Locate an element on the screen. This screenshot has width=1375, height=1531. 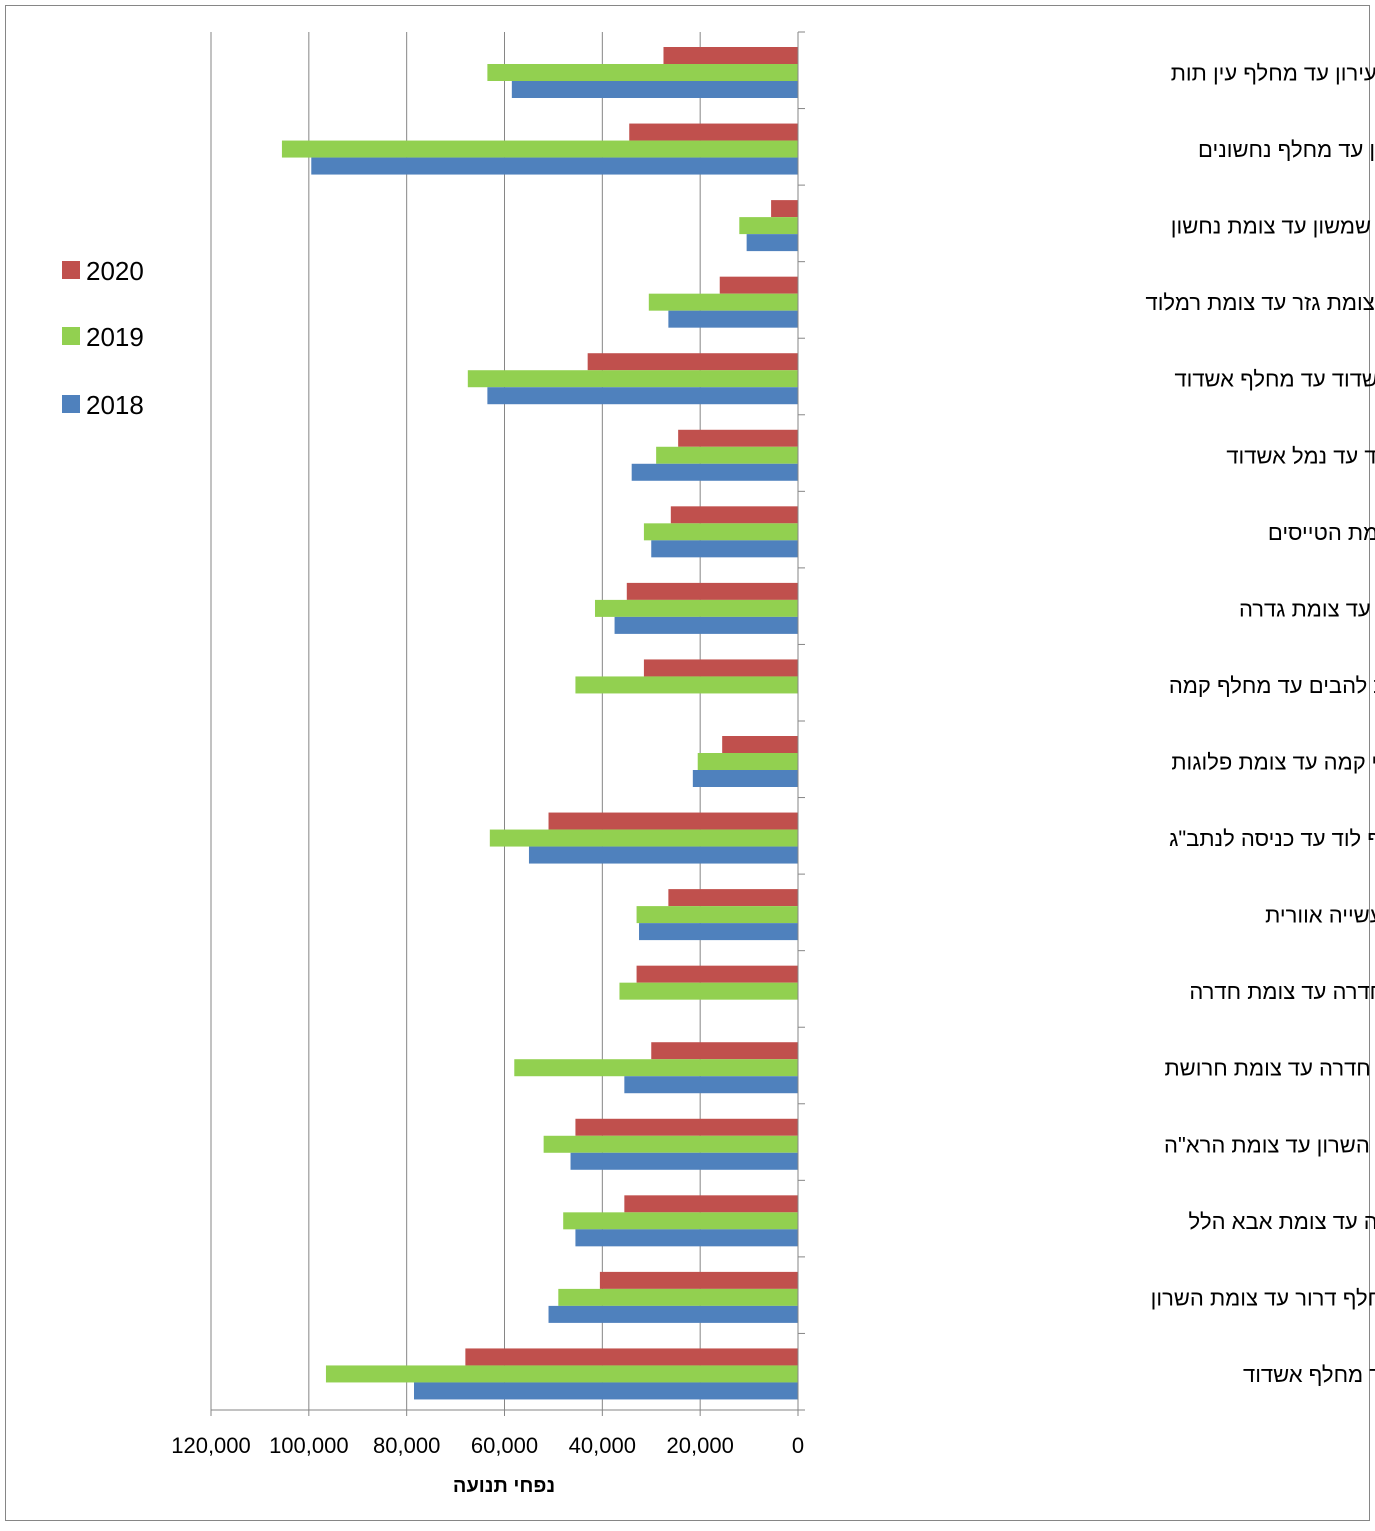
x-tick-label: 80,000 is located at coordinates (406, 1445).